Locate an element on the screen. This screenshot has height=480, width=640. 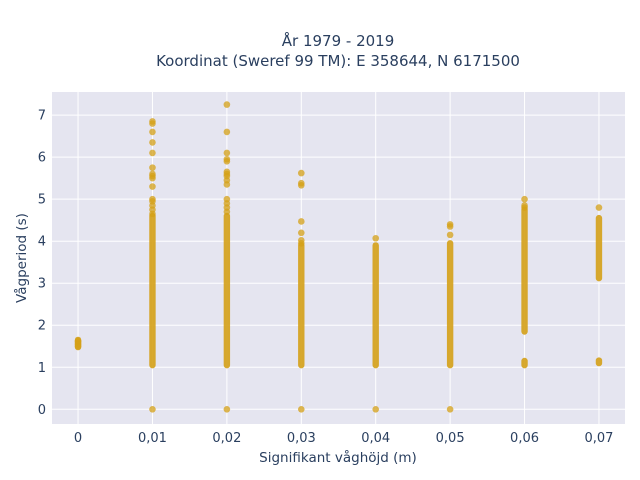
y-tick-label: 1 is located at coordinates (42, 368).